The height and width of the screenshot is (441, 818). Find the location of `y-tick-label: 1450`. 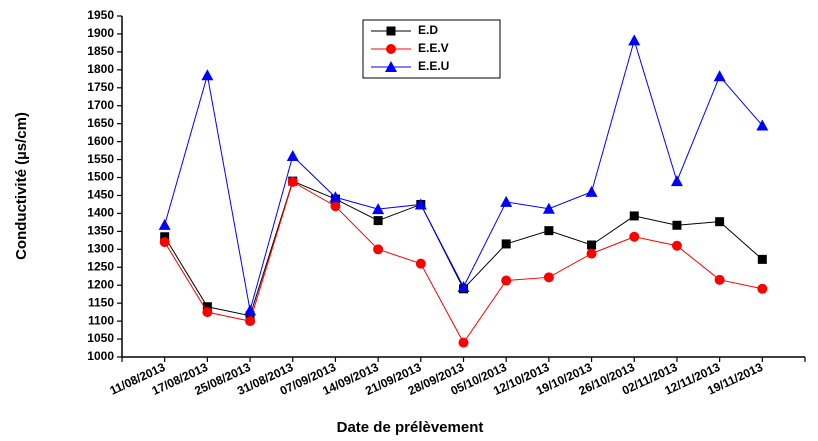

y-tick-label: 1450 is located at coordinates (100, 195).